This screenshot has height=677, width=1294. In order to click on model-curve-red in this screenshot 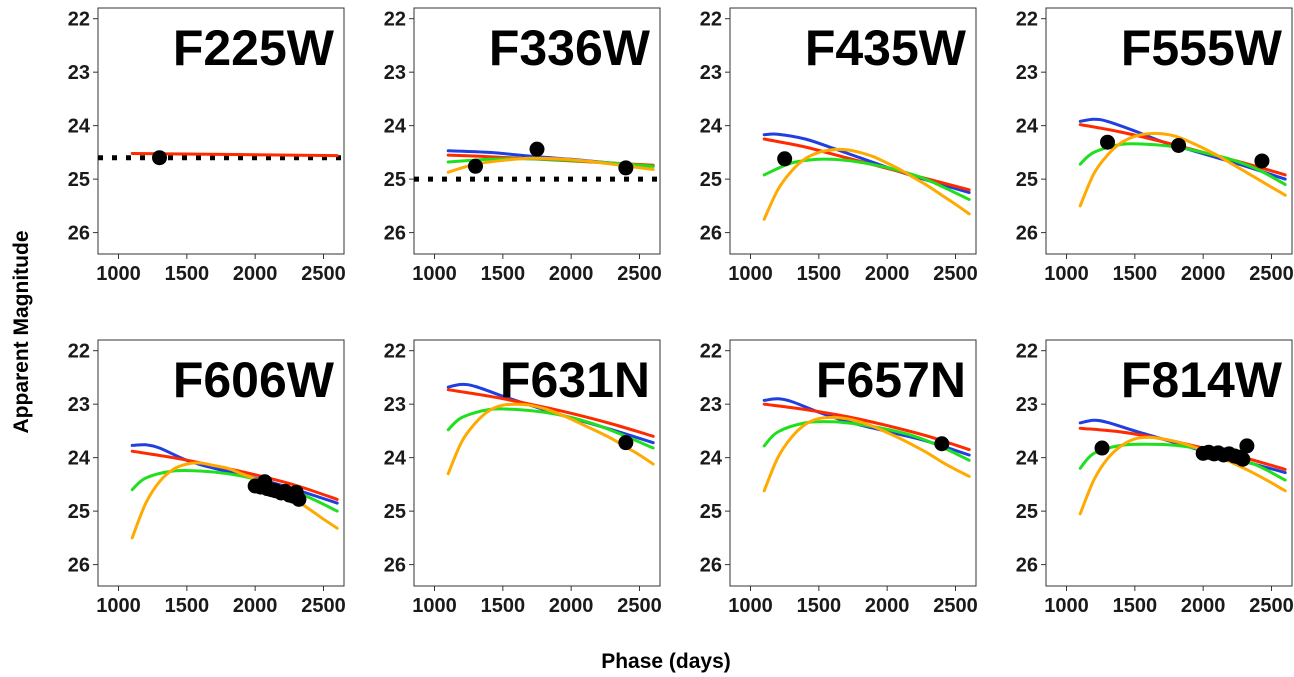, I will do `click(866, 427)`.